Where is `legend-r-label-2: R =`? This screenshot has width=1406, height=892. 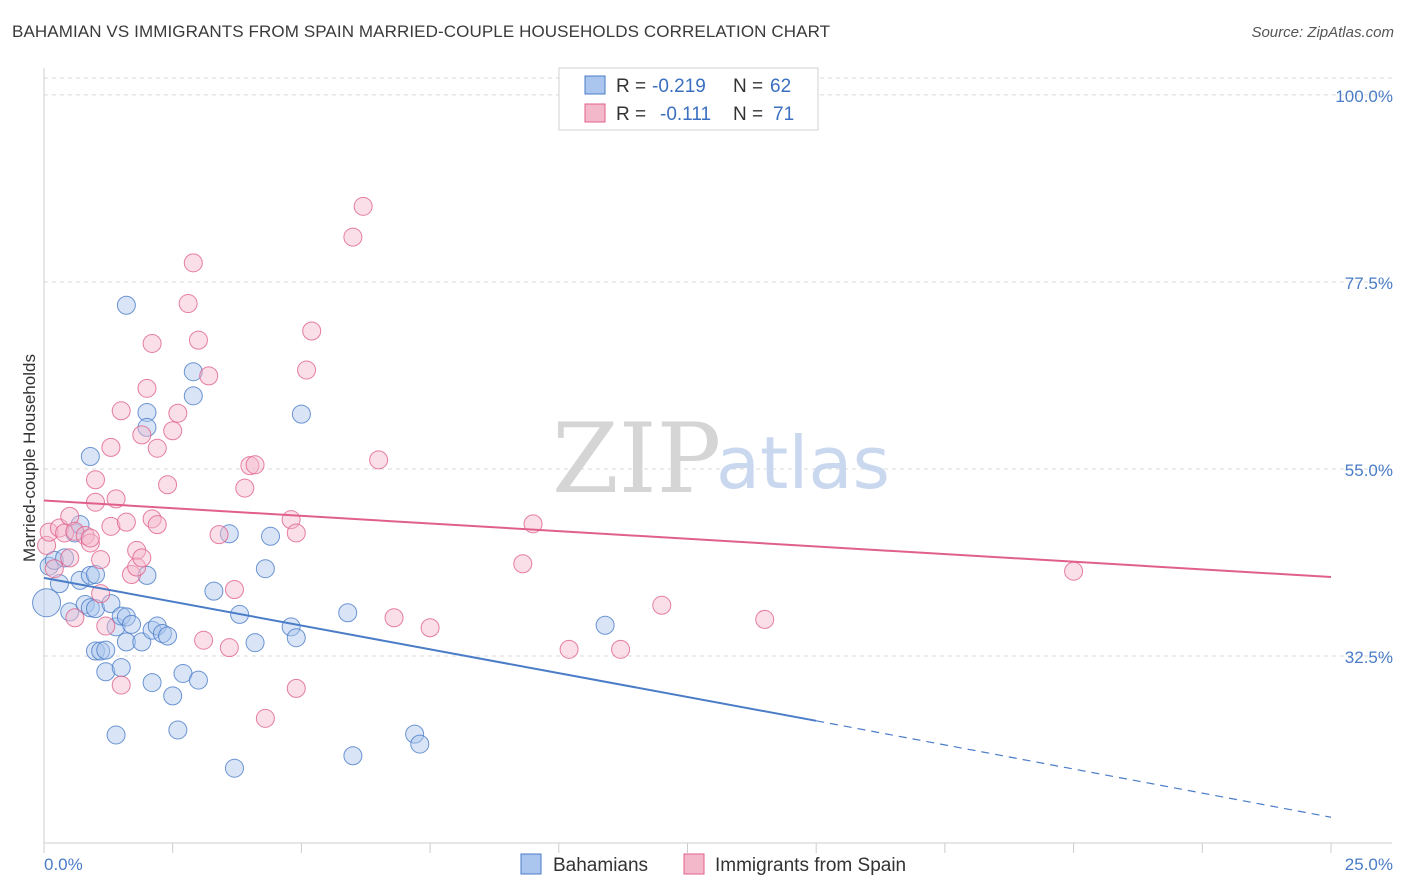 legend-r-label-2: R = is located at coordinates (631, 114).